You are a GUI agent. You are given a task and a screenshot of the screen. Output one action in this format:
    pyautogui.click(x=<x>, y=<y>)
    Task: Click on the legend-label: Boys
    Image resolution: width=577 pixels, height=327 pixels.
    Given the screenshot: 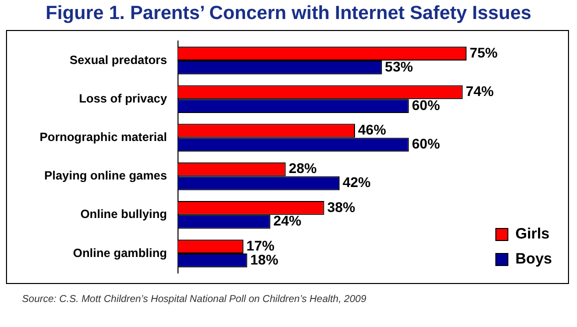 What is the action you would take?
    pyautogui.click(x=533, y=259)
    